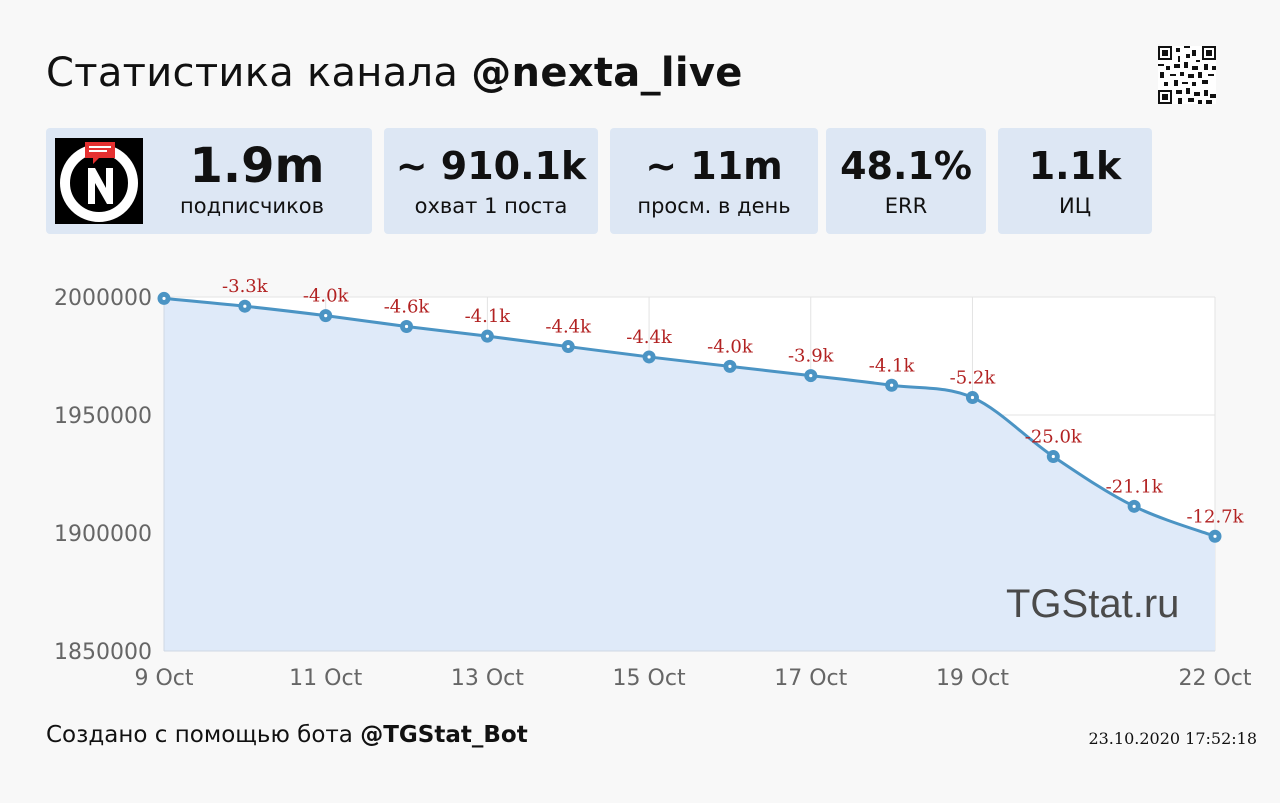  What do you see at coordinates (1135, 486) in the screenshot?
I see `data-label: -21.1k` at bounding box center [1135, 486].